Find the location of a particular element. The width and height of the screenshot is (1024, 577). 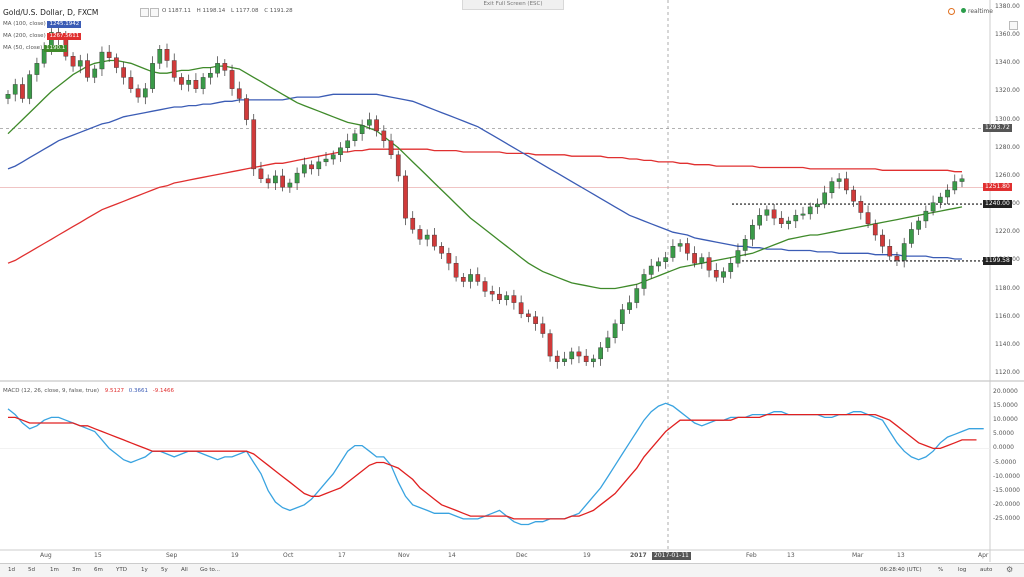

alert-icon is located at coordinates (951, 11).